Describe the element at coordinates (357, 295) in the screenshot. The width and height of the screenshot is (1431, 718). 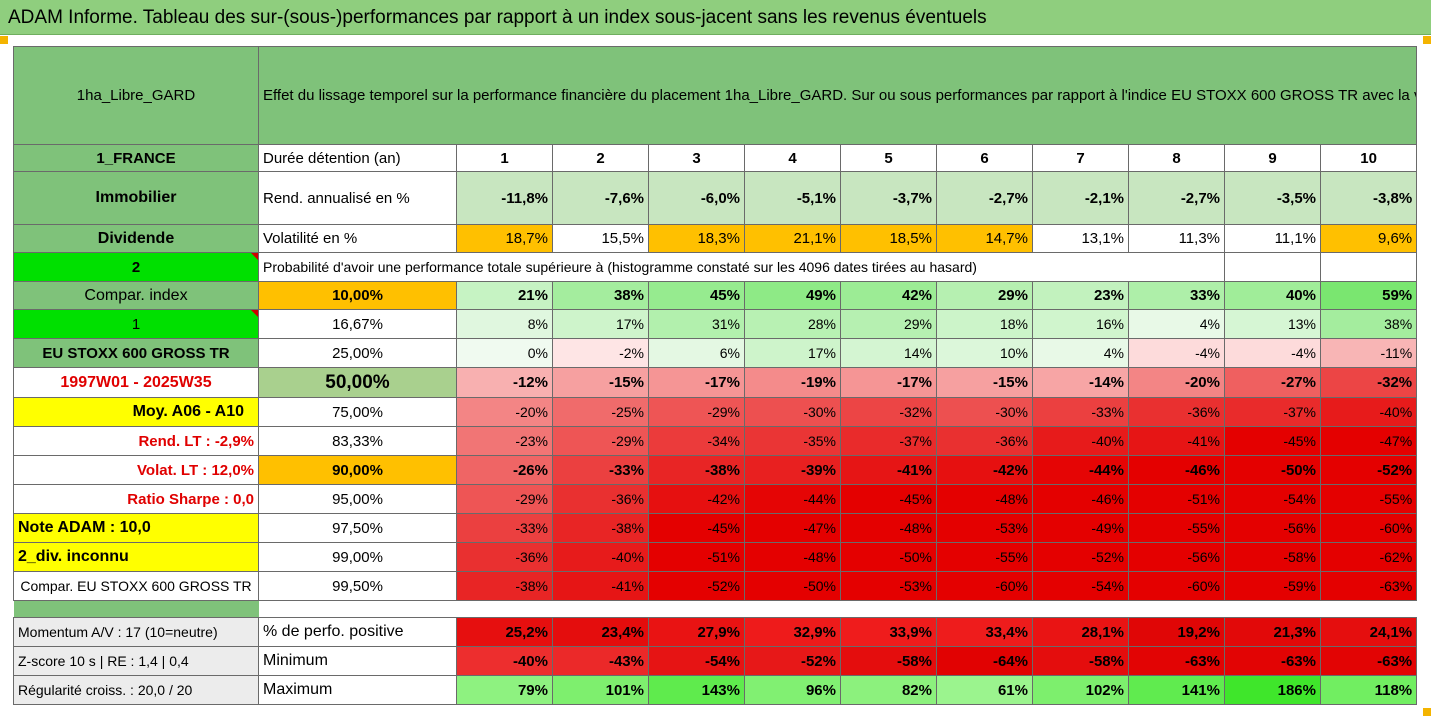
I see `percentile-label: 10,00%` at that location.